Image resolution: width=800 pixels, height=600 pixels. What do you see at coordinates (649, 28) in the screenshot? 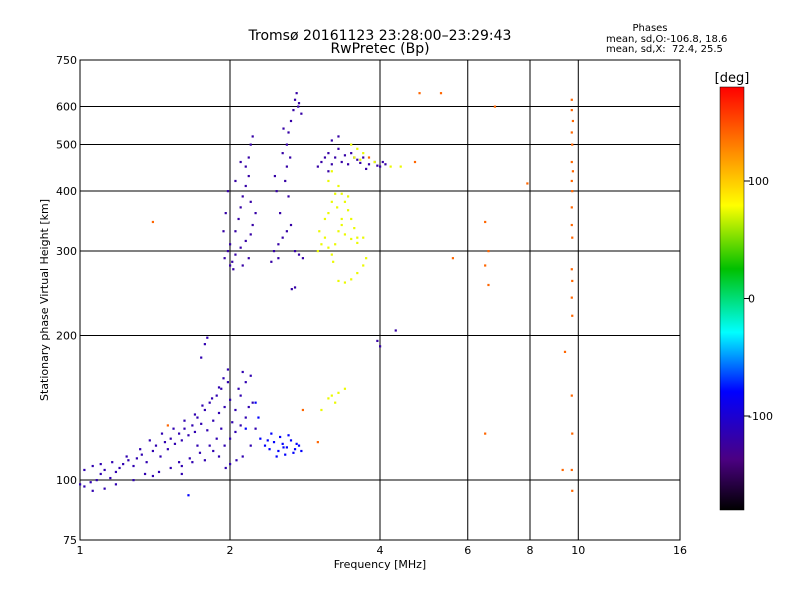
I see `phases-title: Phases` at bounding box center [649, 28].